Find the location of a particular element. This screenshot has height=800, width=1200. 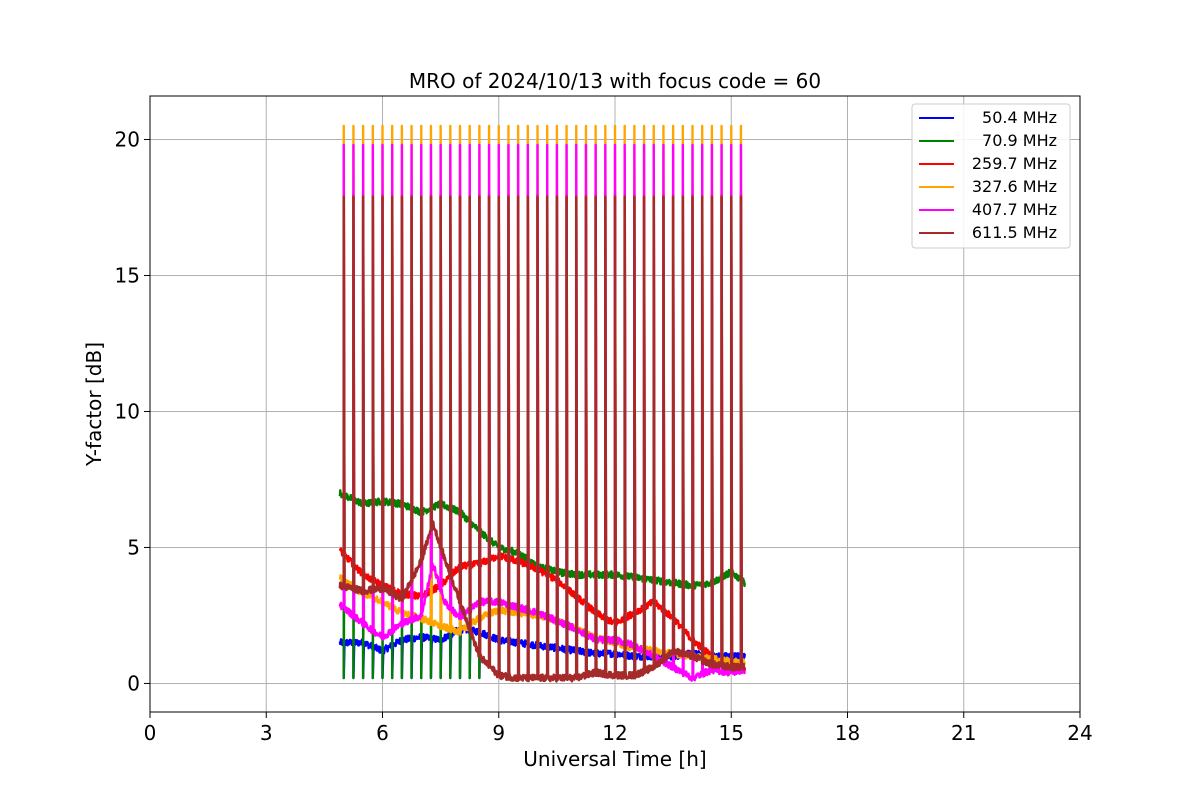

y-tick-label: 15 is located at coordinates (127, 275).